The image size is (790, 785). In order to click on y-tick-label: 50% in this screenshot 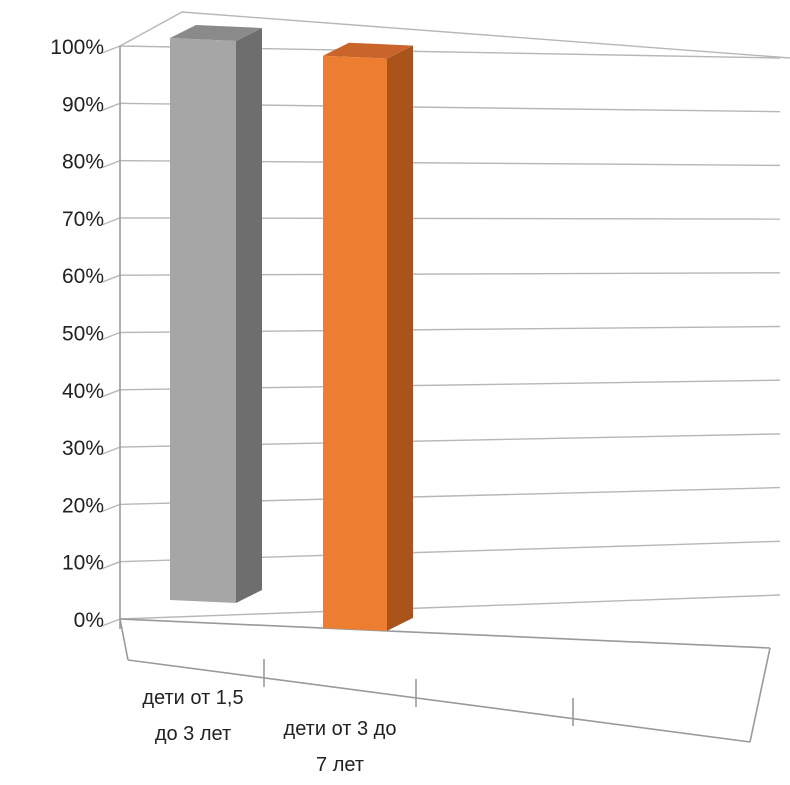, I will do `click(83, 334)`.